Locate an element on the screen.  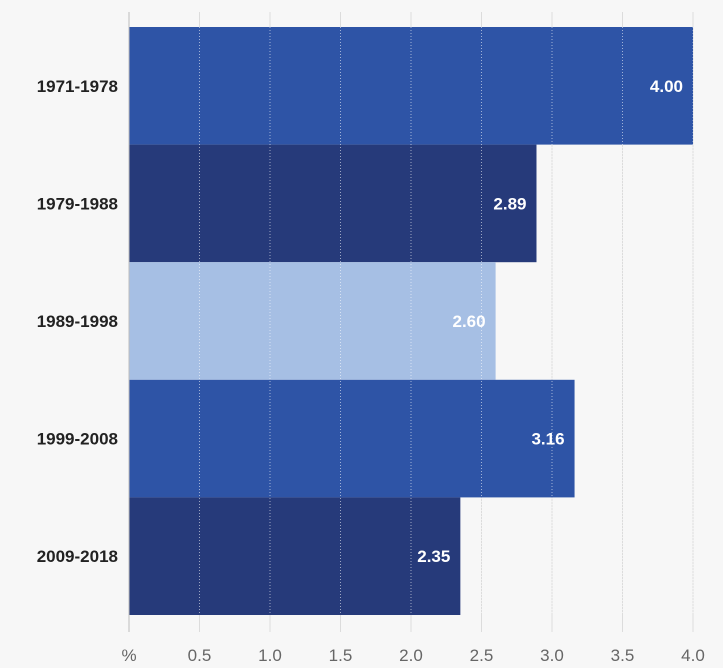
value-label: 2.35 is located at coordinates (433, 556).